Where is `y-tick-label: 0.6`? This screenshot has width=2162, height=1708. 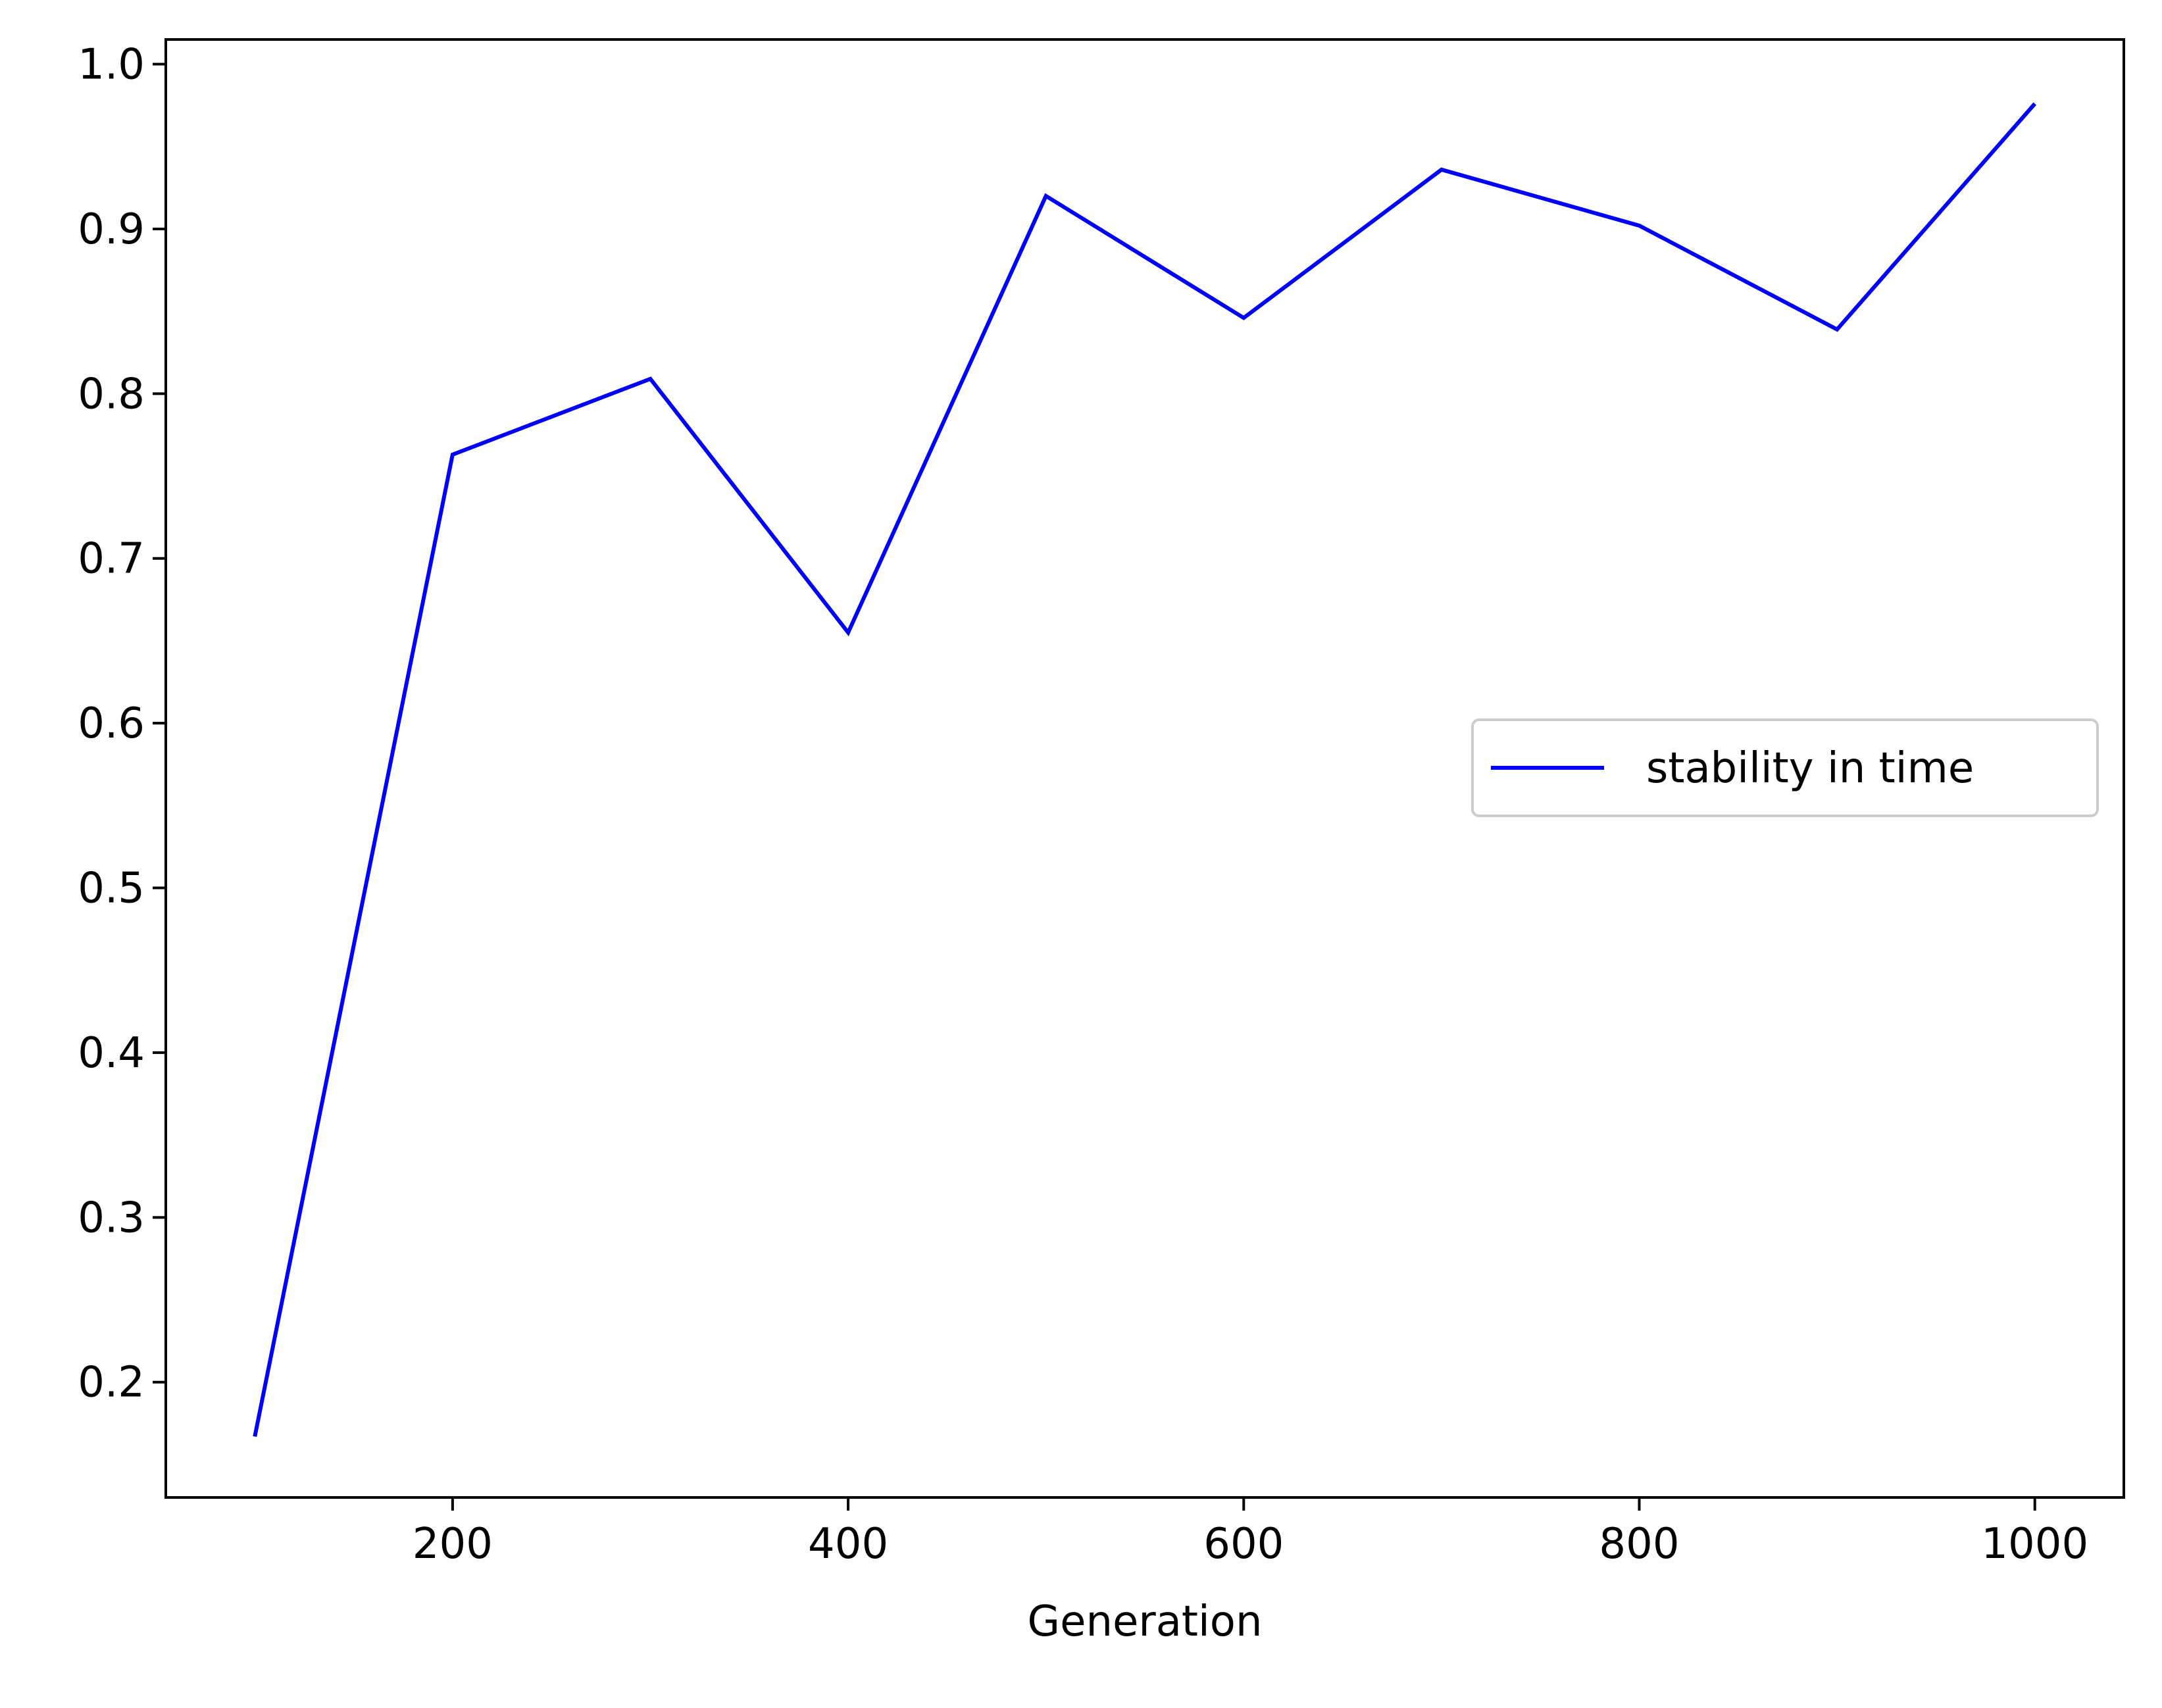 y-tick-label: 0.6 is located at coordinates (112, 723).